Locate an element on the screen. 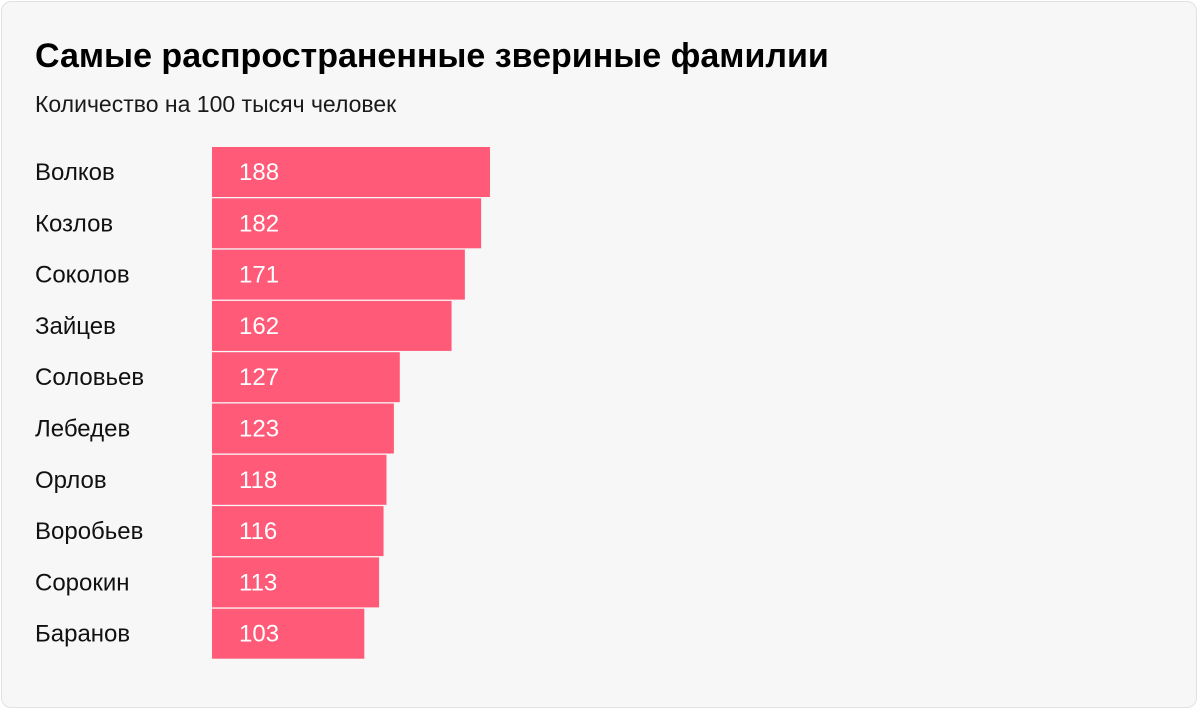  chart-subtitle: Количество на 100 тысяч человек is located at coordinates (216, 104).